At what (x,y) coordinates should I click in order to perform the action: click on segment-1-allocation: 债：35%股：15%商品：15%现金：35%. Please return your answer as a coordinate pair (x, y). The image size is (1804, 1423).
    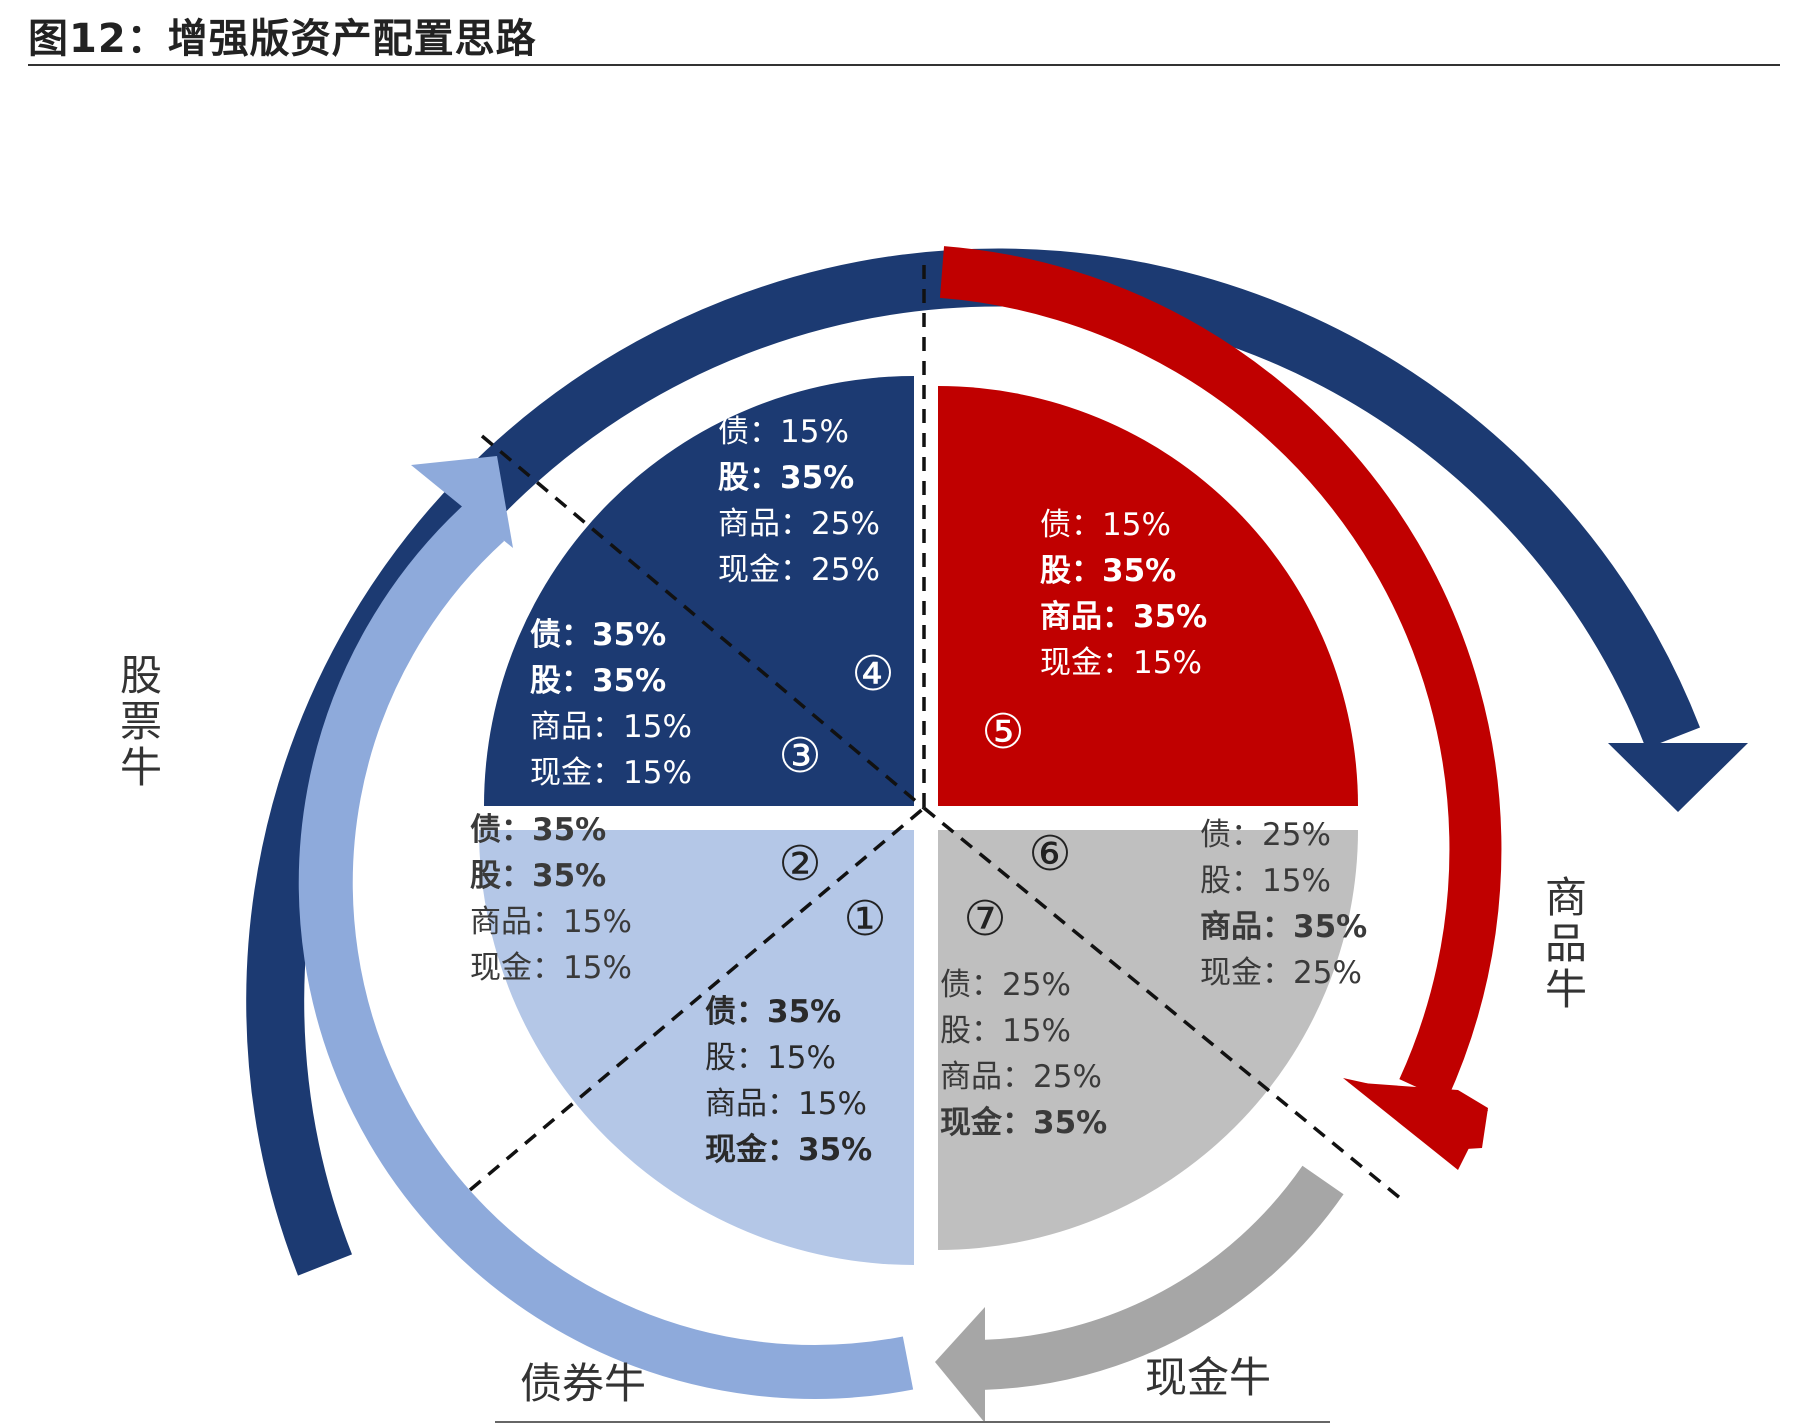
    Looking at the image, I should click on (788, 1081).